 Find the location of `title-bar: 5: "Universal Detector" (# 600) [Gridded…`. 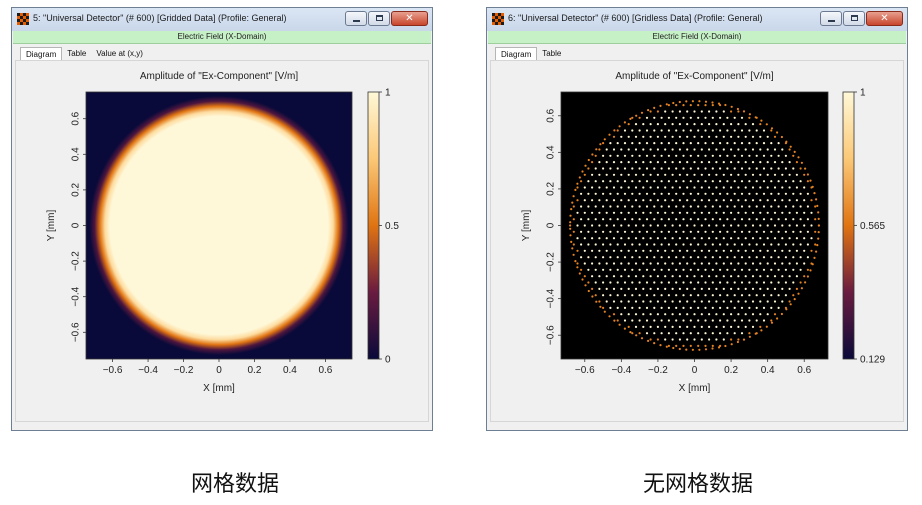

title-bar: 5: "Universal Detector" (# 600) [Gridded… is located at coordinates (222, 19).